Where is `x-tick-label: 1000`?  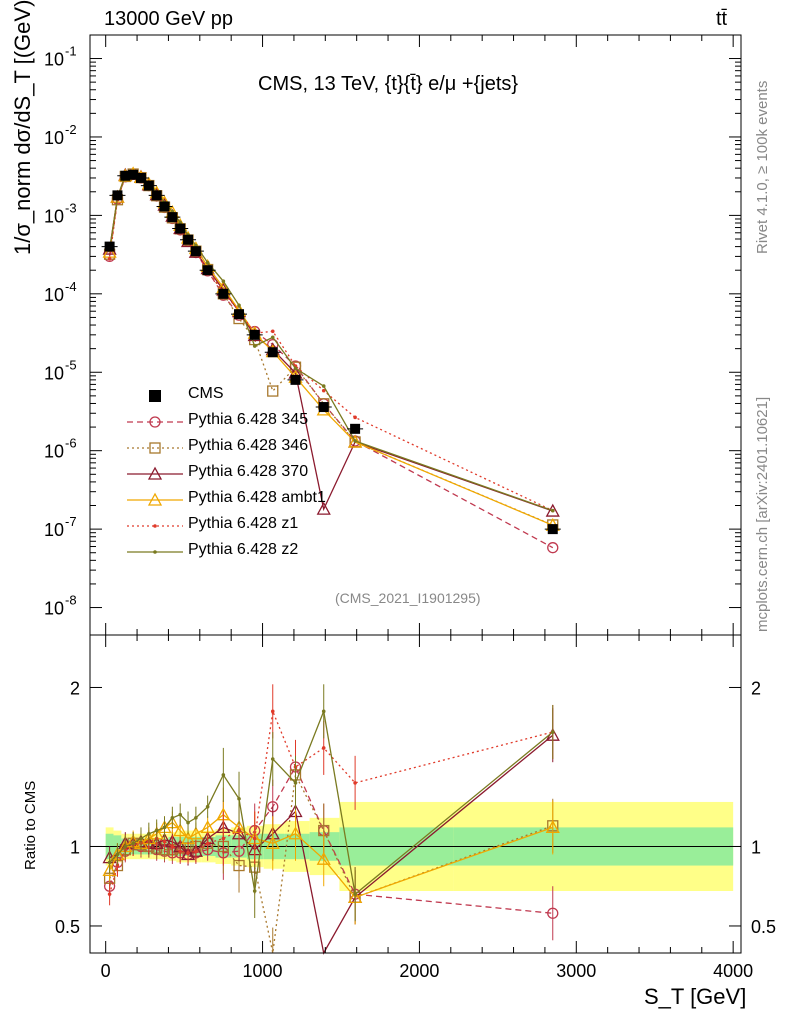
x-tick-label: 1000 is located at coordinates (263, 971).